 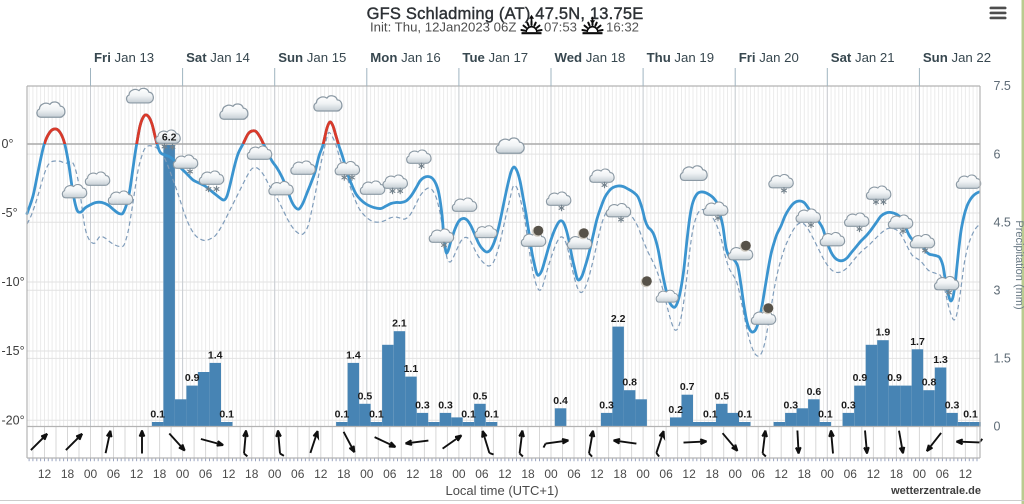 I want to click on svg-text: 1.1, so click(x=411, y=369).